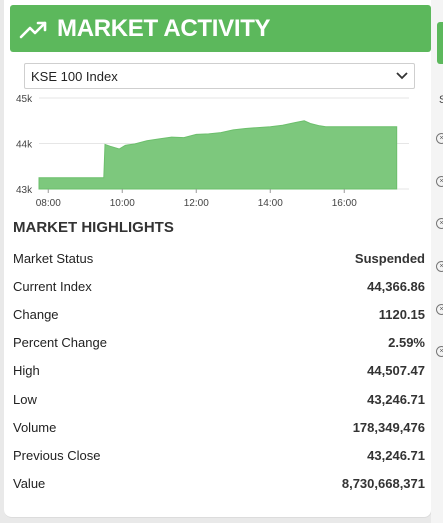 The width and height of the screenshot is (443, 523). I want to click on highlights-title: MARKET HIGHLIGHTS, so click(93, 227).